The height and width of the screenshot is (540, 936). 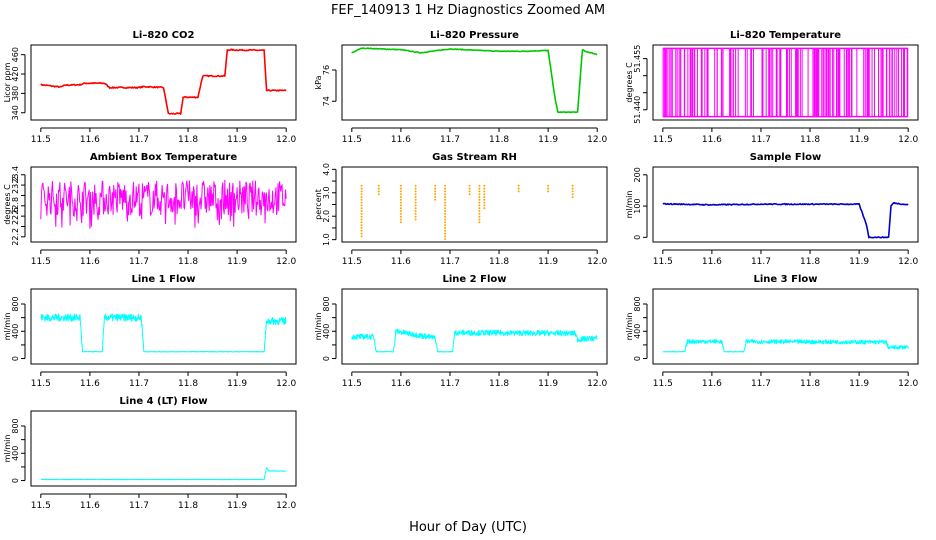 What do you see at coordinates (326, 70) in the screenshot?
I see `y-tick-label: 76` at bounding box center [326, 70].